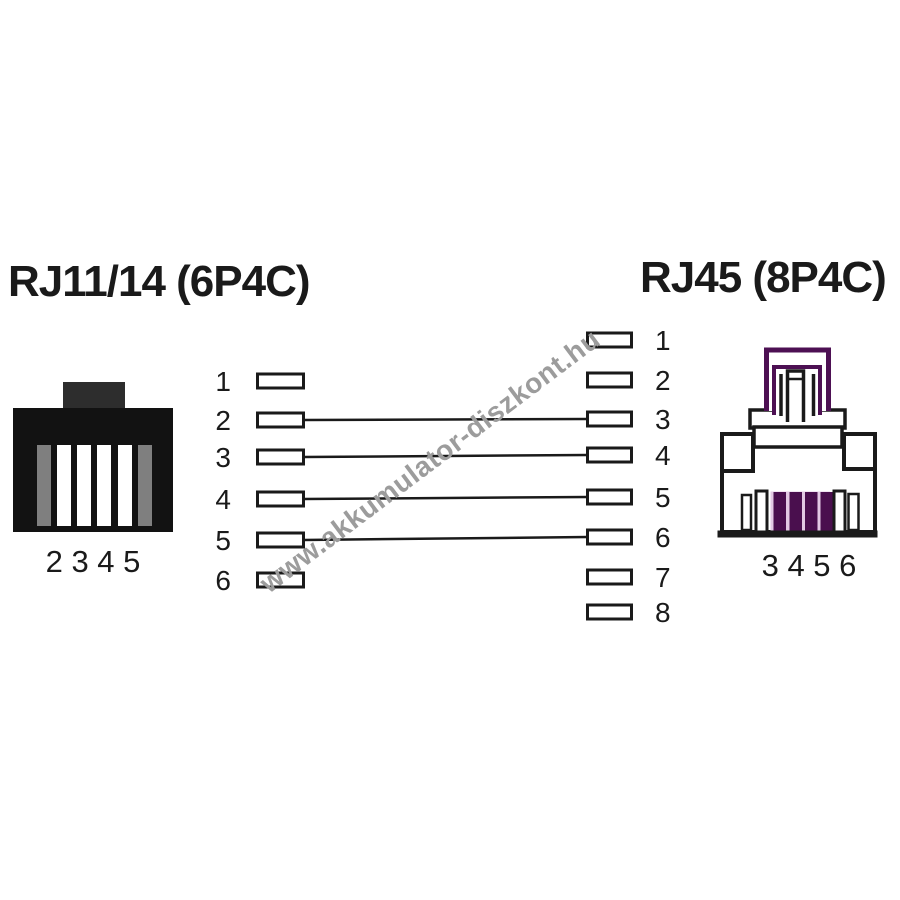 This screenshot has width=900, height=900. I want to click on left-connector-title: RJ11/14 (6P4C), so click(159, 281).